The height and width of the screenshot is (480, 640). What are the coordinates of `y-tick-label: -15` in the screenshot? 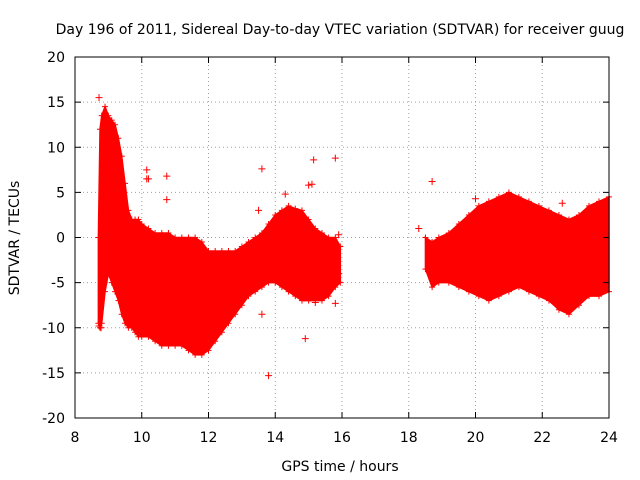 It's located at (53, 374).